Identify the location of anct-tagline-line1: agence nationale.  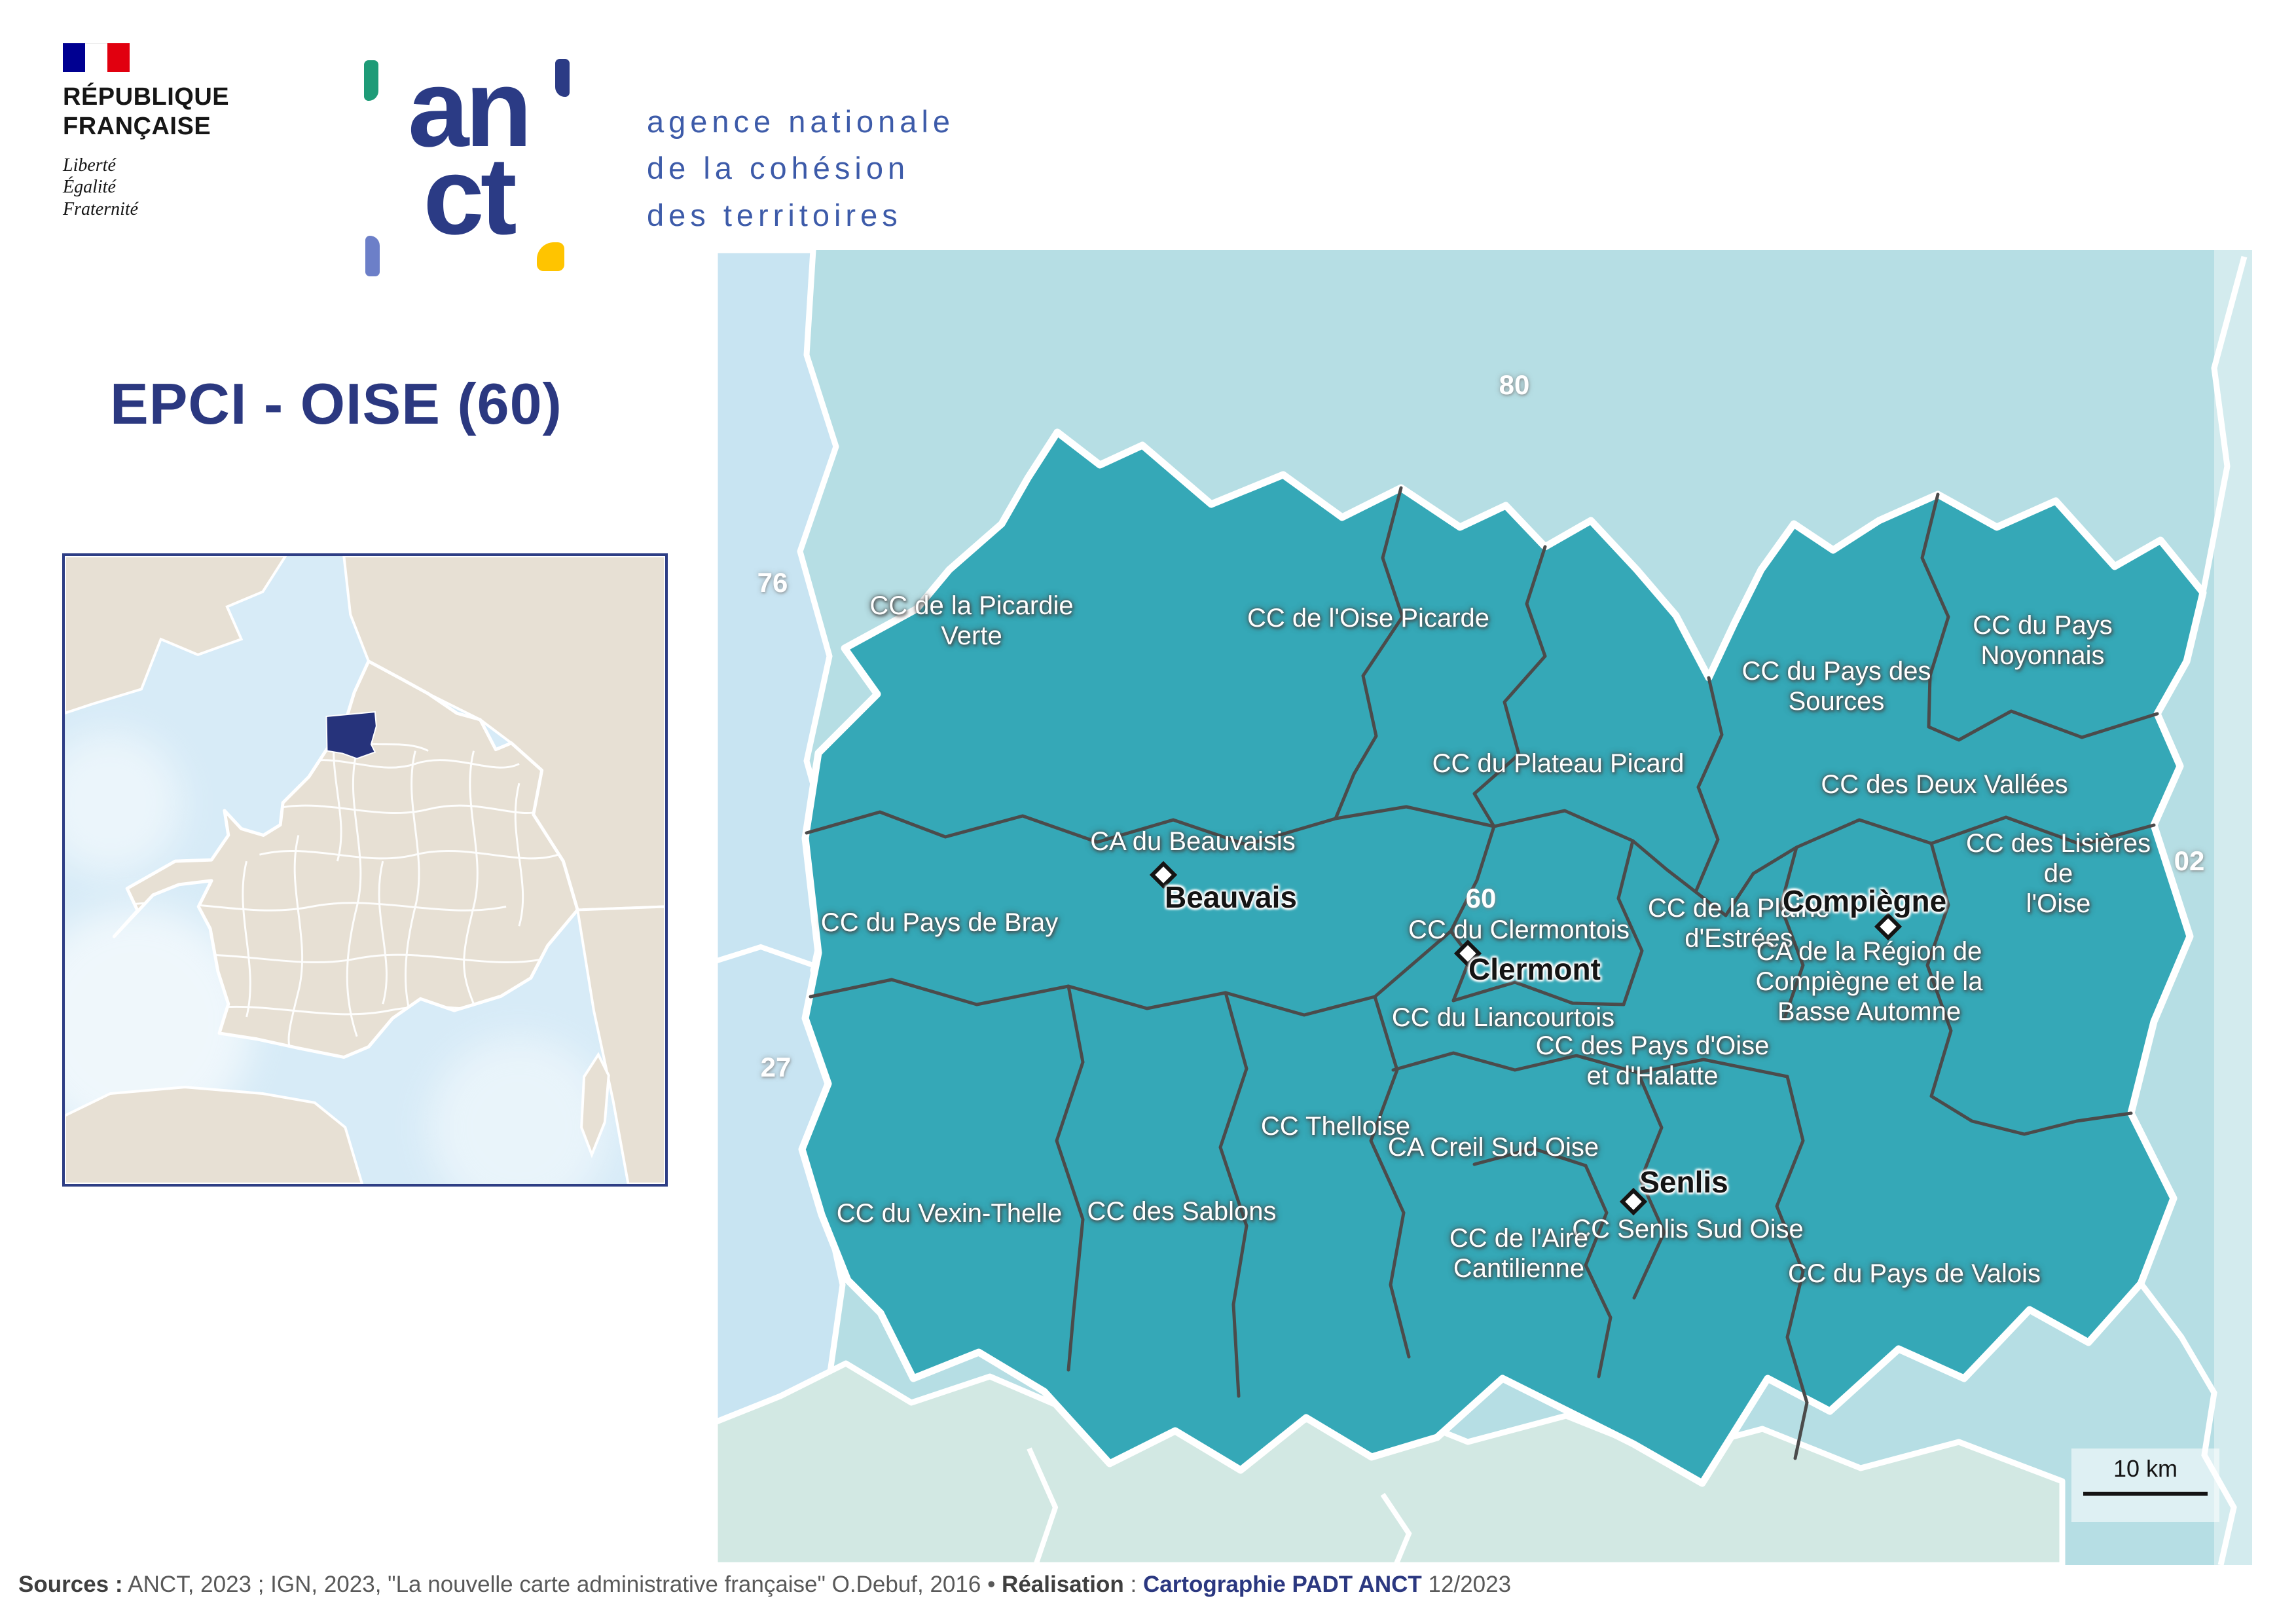
(801, 121).